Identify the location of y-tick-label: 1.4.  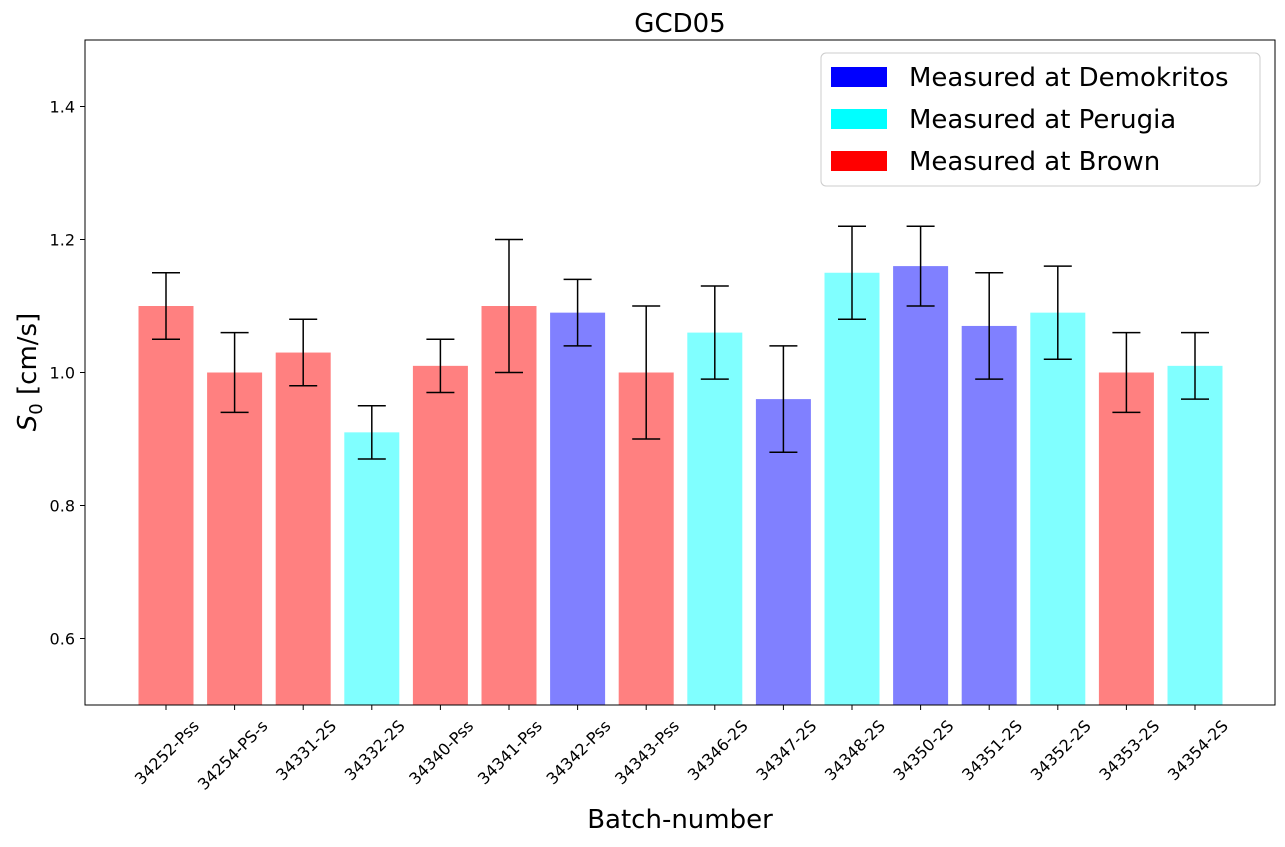
(62, 107).